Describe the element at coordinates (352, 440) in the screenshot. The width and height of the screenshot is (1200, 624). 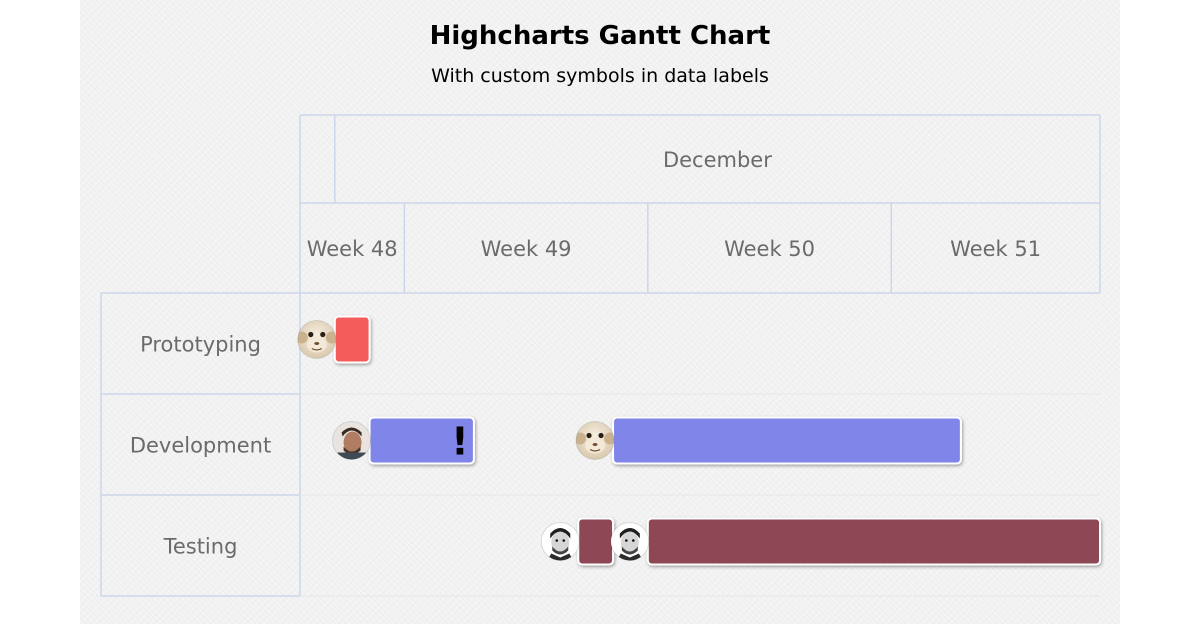
I see `man-portrait-icon` at that location.